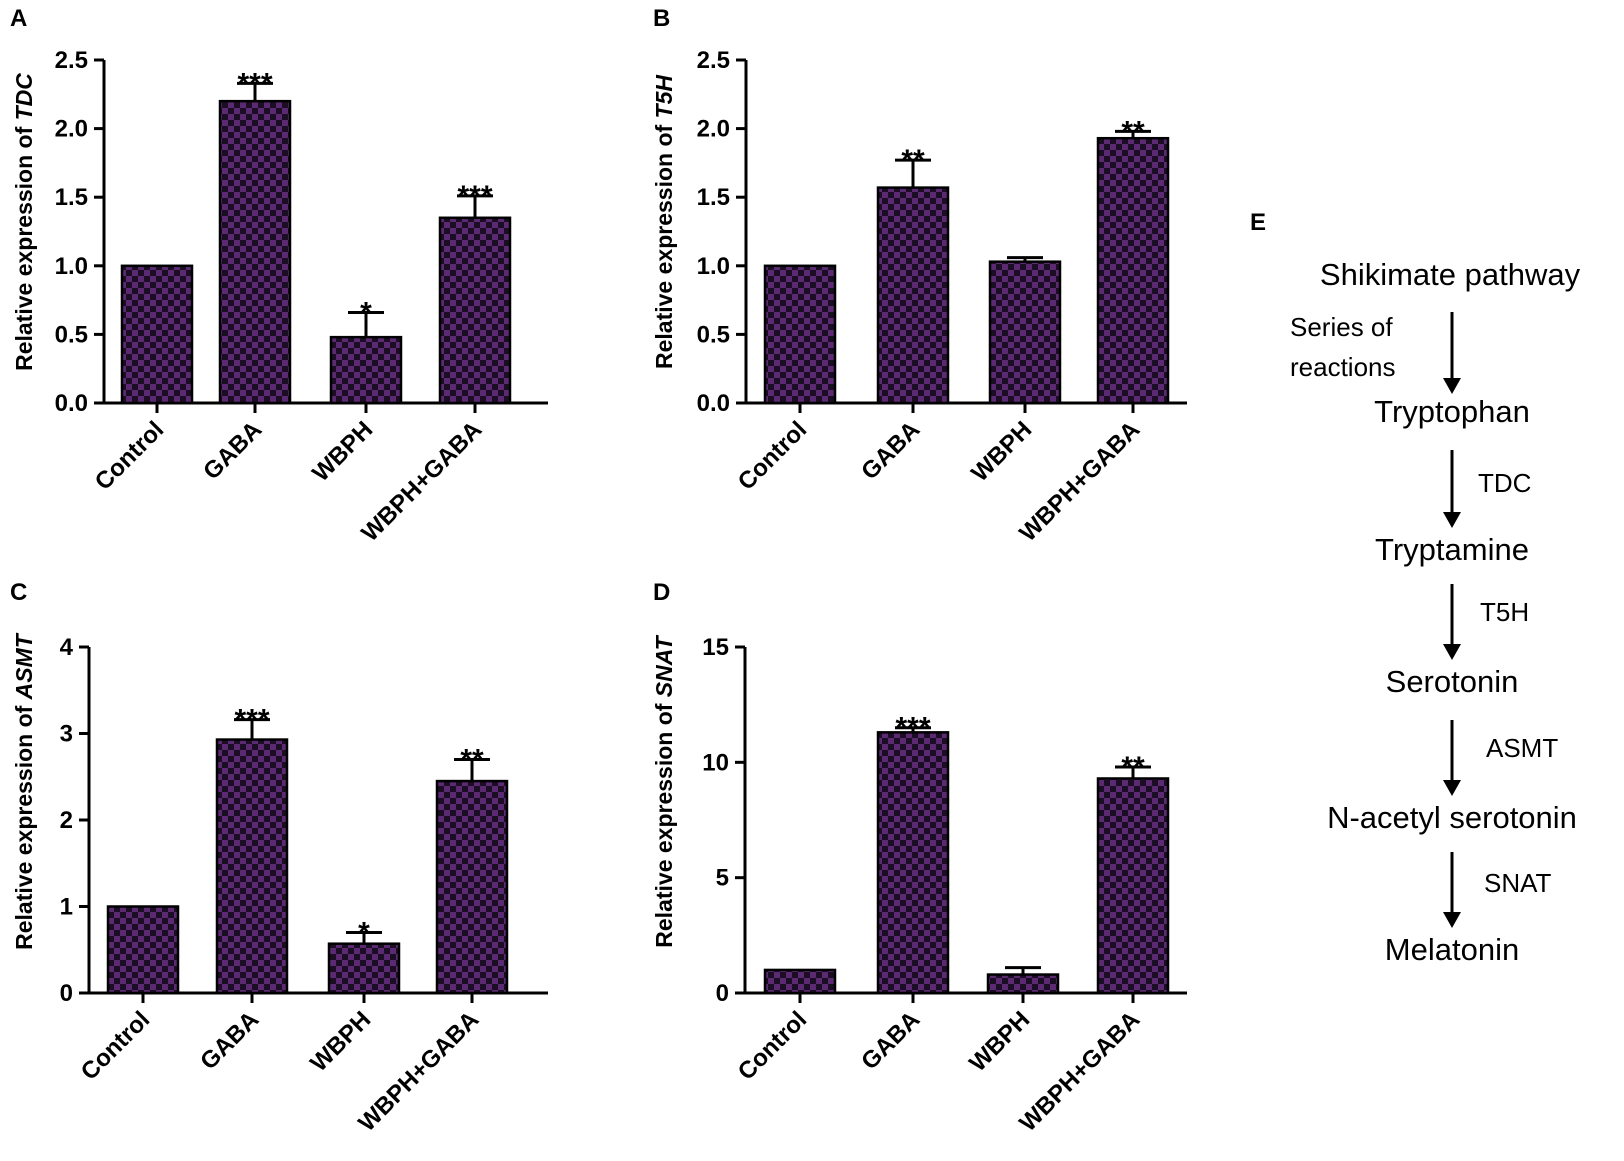 This screenshot has height=1161, width=1624. I want to click on y-tick-label-b: 2.5, so click(713, 60).